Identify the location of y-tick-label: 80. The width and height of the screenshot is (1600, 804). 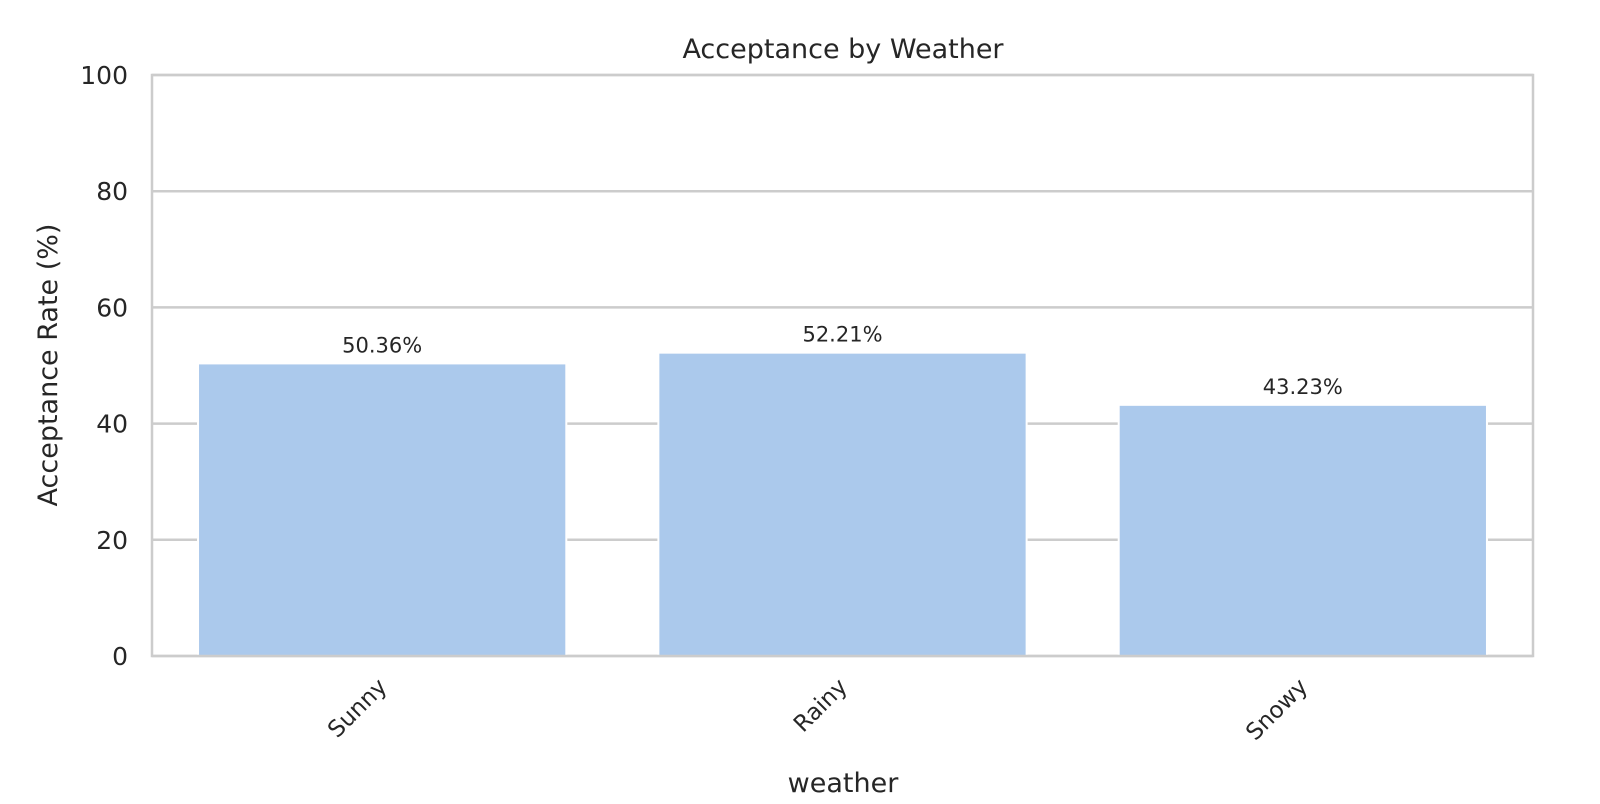
(112, 191).